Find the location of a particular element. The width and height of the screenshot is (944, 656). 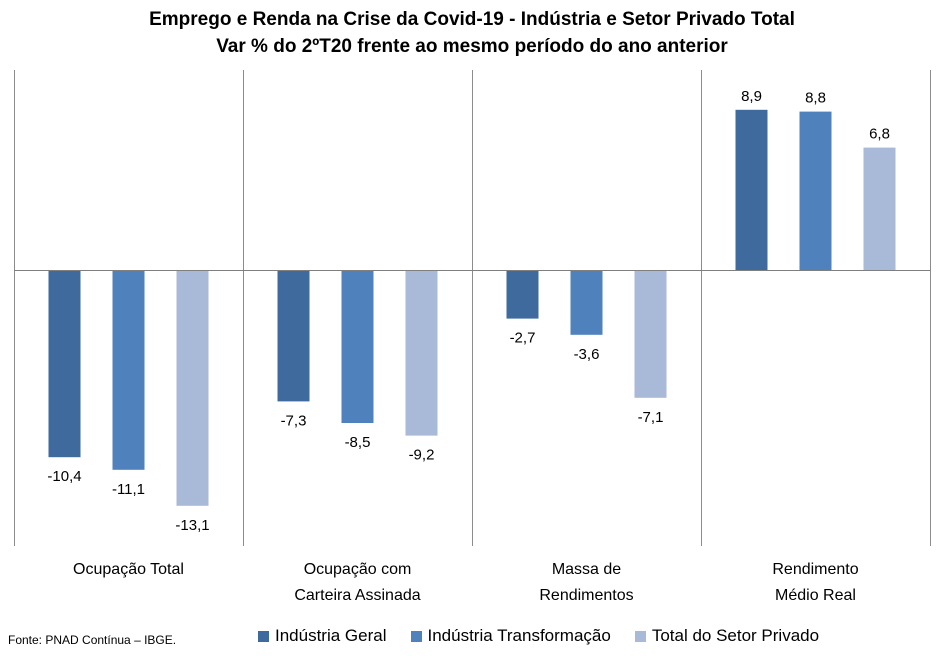

data-label: 8,9 is located at coordinates (751, 96).